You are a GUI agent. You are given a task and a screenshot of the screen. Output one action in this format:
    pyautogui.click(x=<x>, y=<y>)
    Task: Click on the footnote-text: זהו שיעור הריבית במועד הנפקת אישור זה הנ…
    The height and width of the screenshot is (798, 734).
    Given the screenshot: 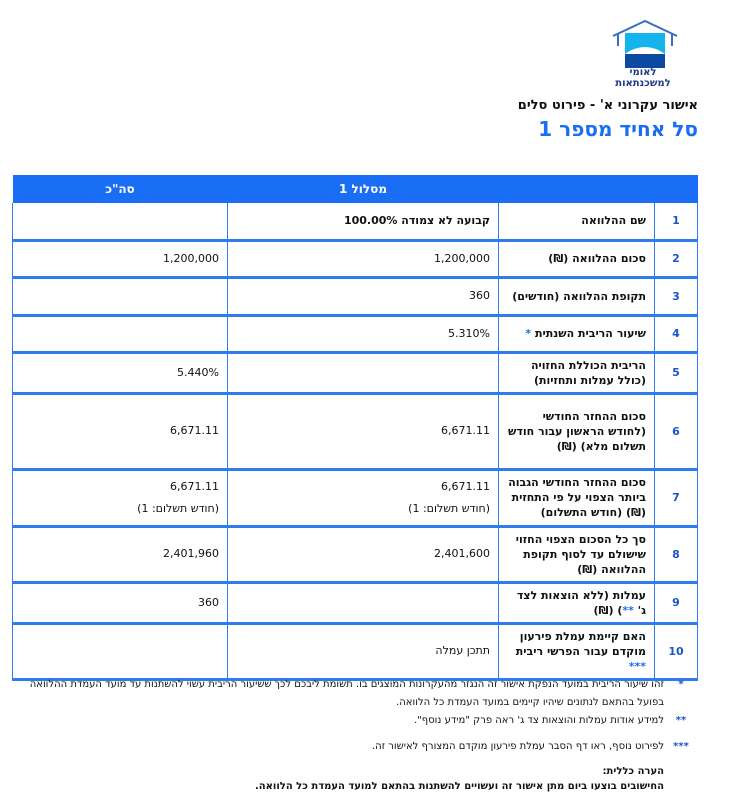 What is the action you would take?
    pyautogui.click(x=346, y=693)
    